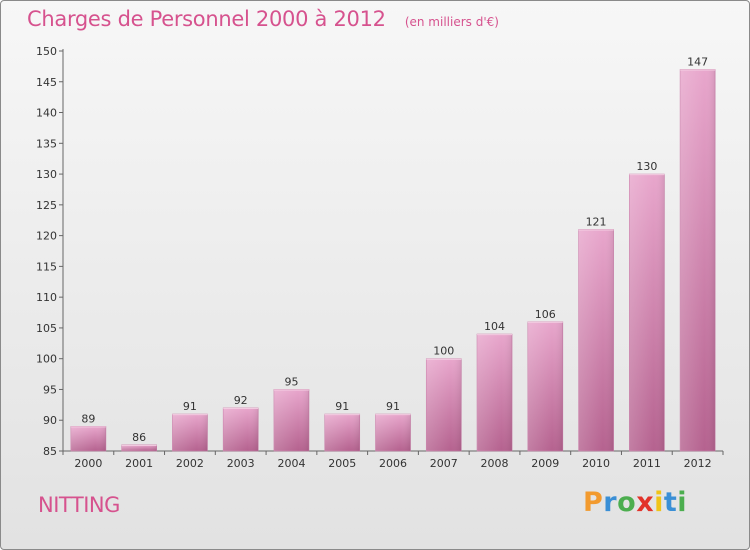 This screenshot has width=750, height=550. What do you see at coordinates (670, 502) in the screenshot?
I see `logo-letter: t` at bounding box center [670, 502].